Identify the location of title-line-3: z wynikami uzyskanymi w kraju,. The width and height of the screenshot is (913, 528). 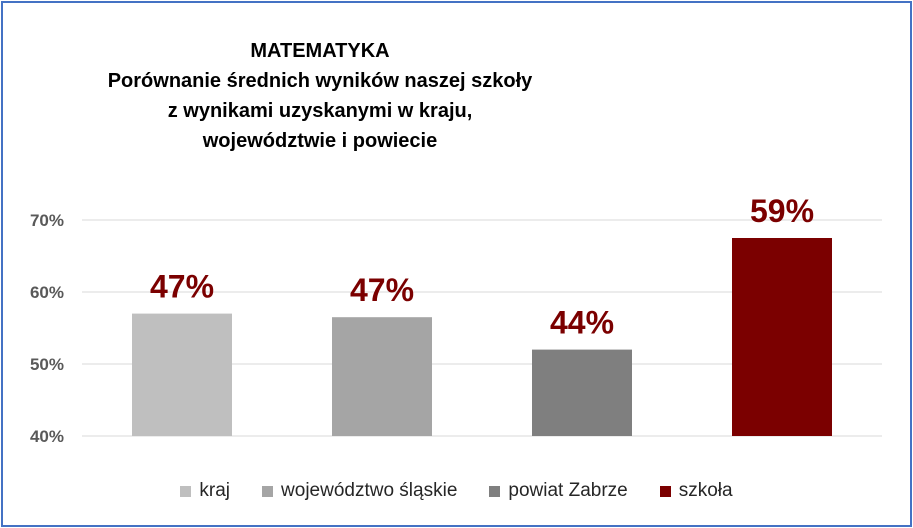
(320, 111).